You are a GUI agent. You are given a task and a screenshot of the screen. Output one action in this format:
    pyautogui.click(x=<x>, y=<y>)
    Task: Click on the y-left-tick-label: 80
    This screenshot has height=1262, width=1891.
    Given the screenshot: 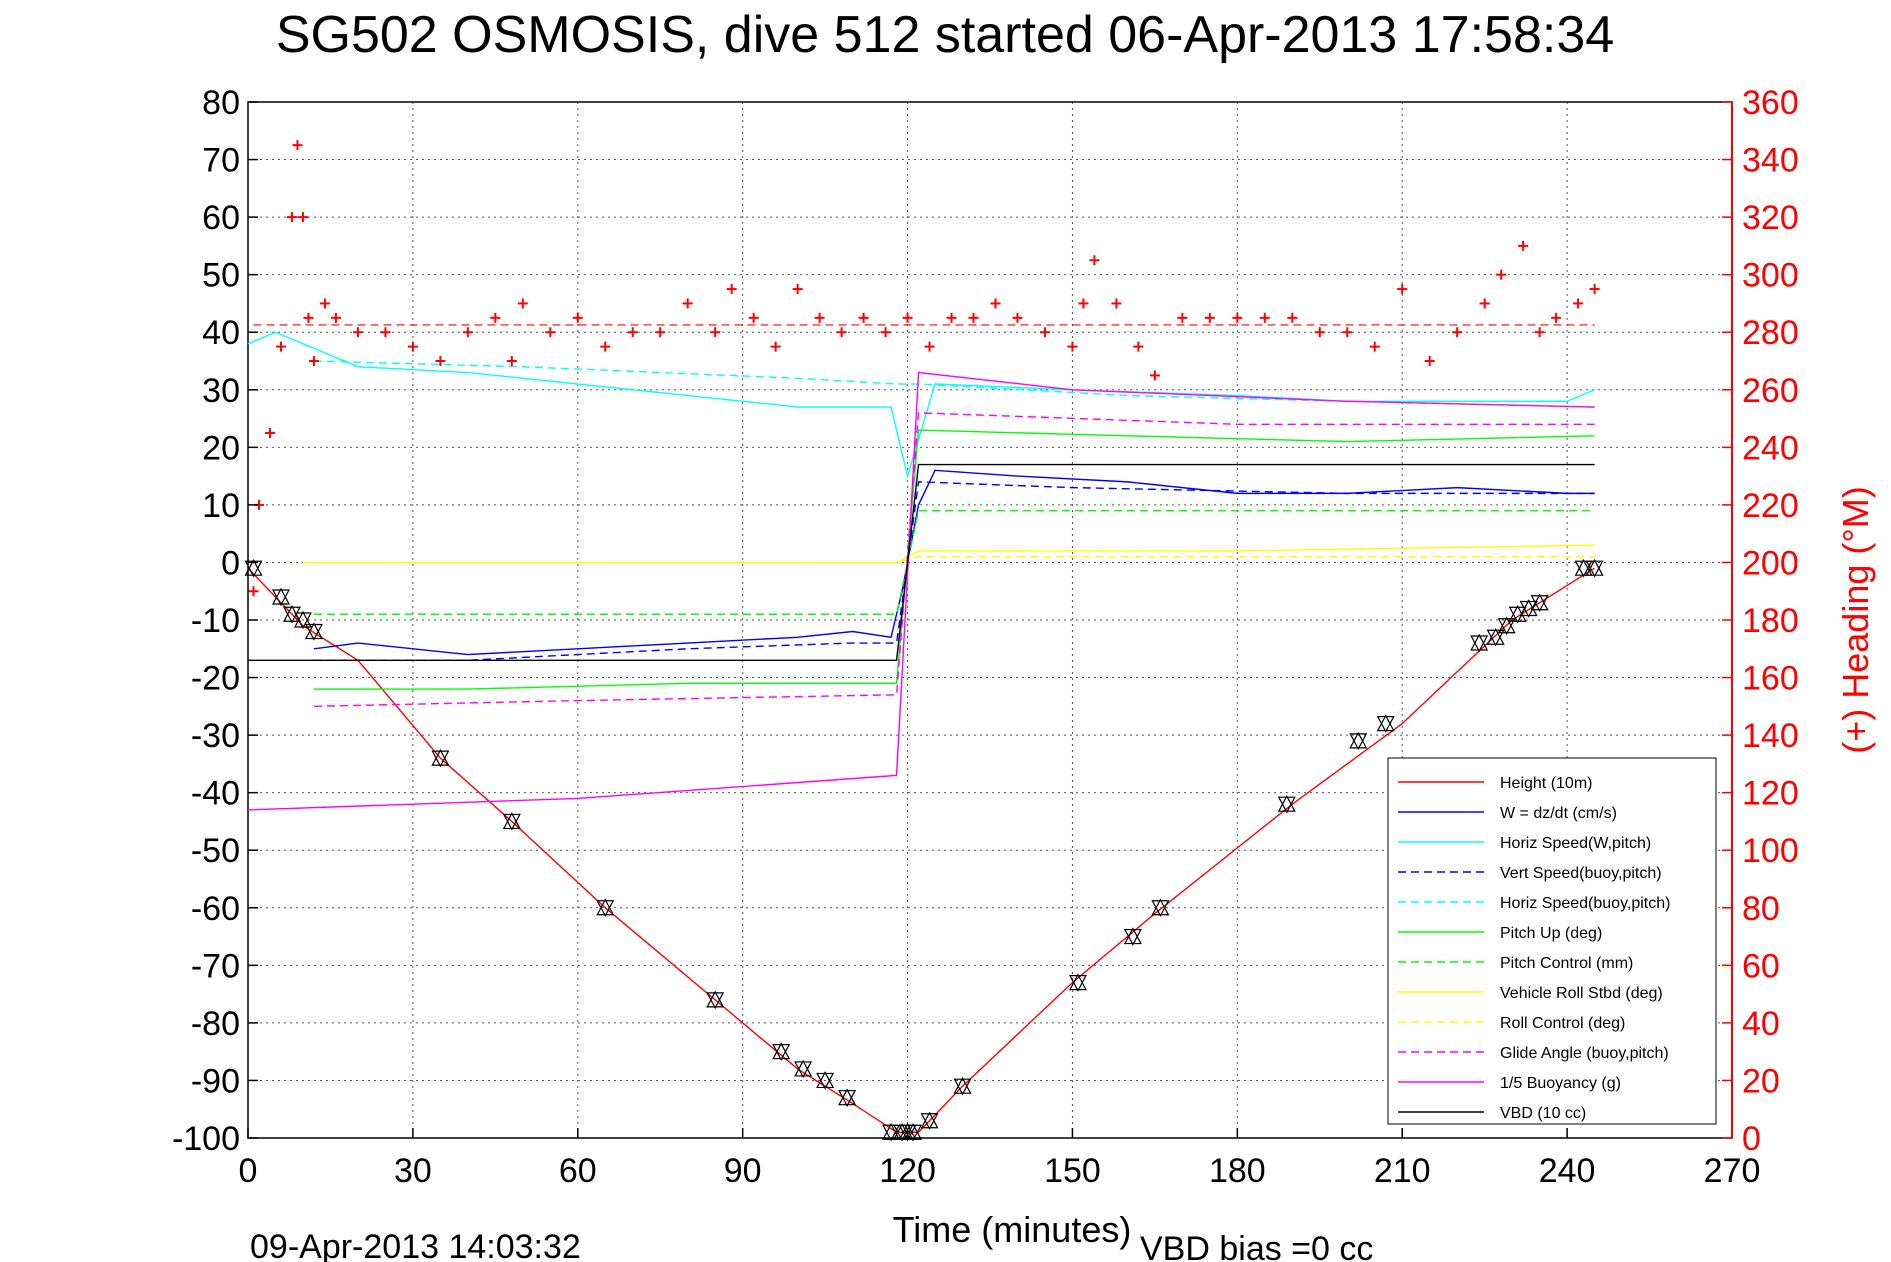 What is the action you would take?
    pyautogui.click(x=221, y=103)
    